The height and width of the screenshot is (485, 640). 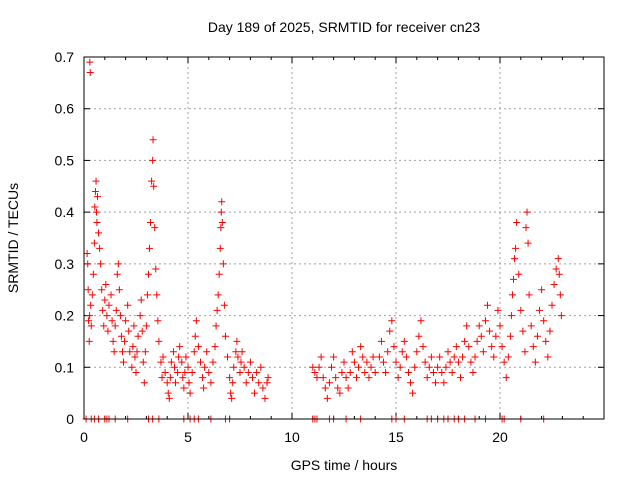 What do you see at coordinates (65, 367) in the screenshot?
I see `y-tick-label: 0.1` at bounding box center [65, 367].